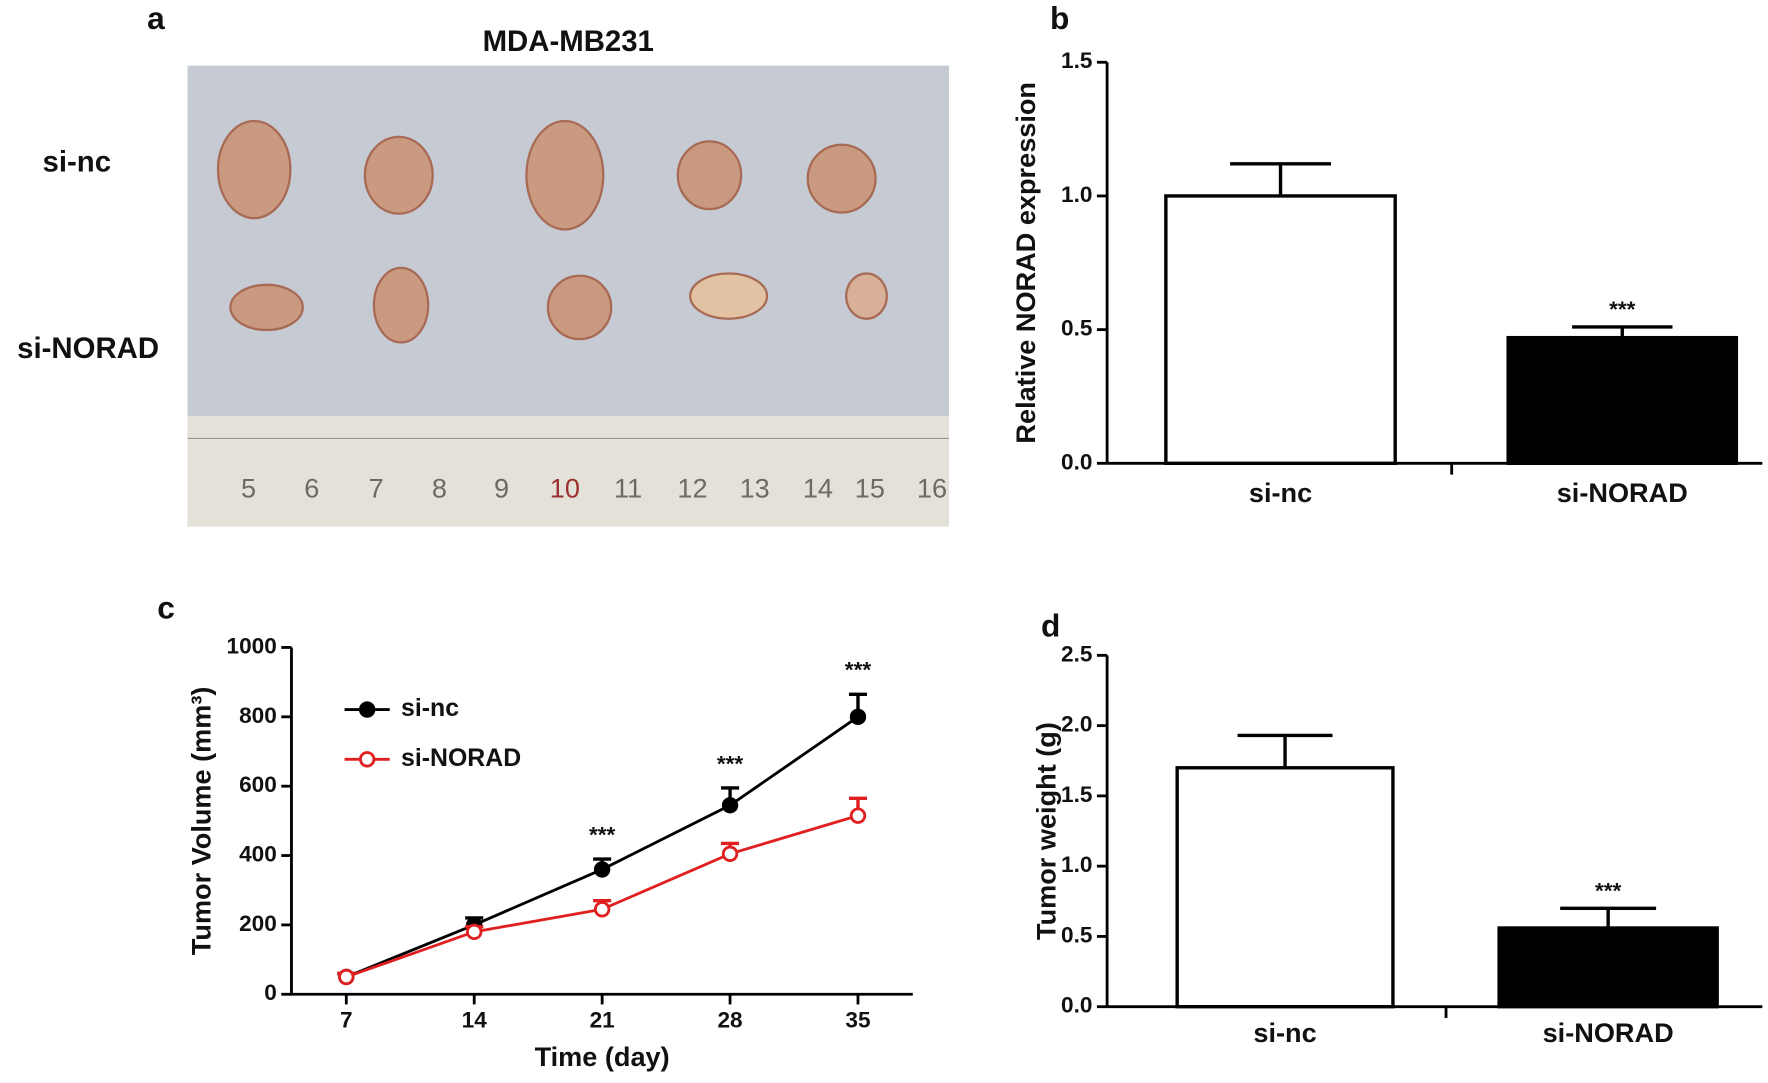  I want to click on panel-letter: b, so click(1059, 18).